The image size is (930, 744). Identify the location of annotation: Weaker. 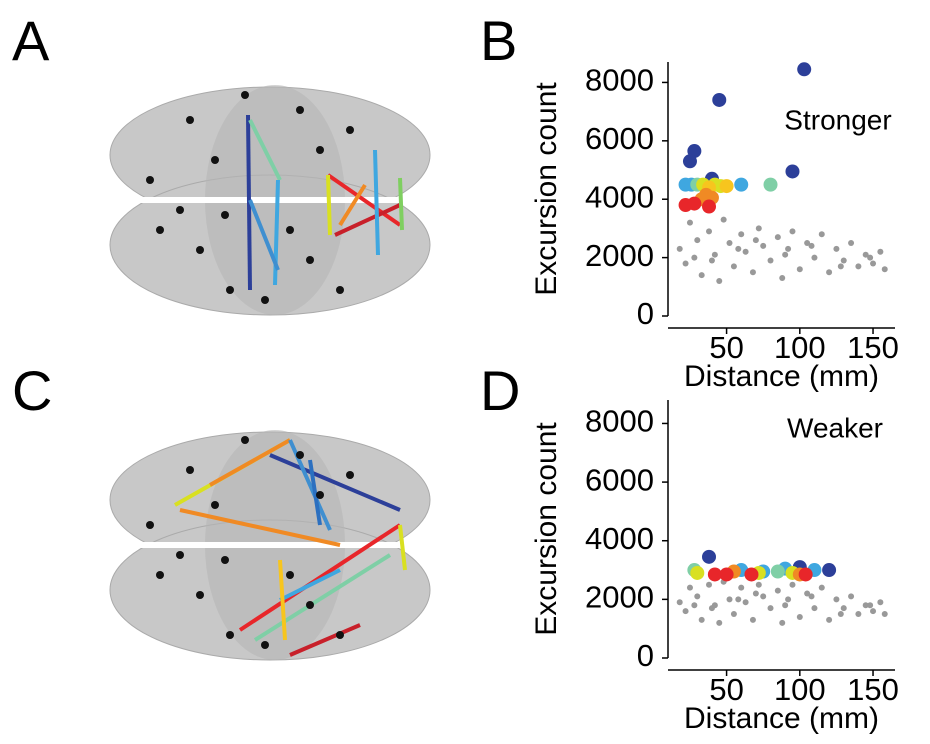
(835, 427).